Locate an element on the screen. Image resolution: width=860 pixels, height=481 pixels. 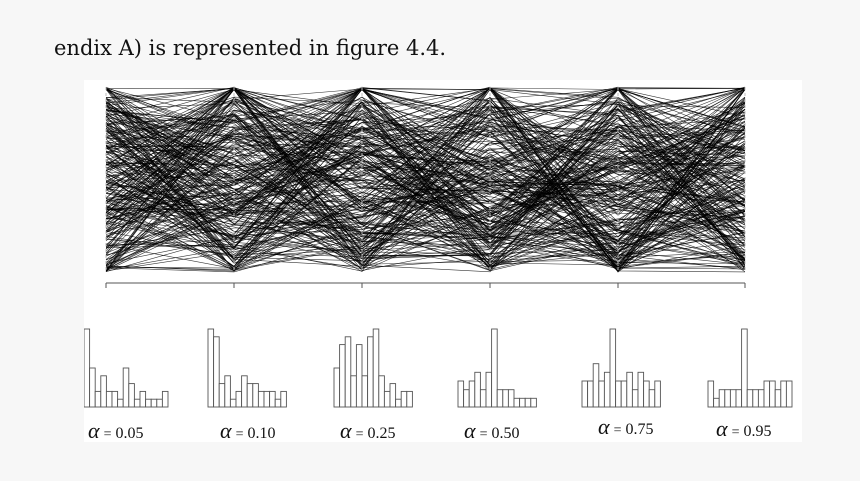
alpha-value: 0.25 is located at coordinates (381, 433).